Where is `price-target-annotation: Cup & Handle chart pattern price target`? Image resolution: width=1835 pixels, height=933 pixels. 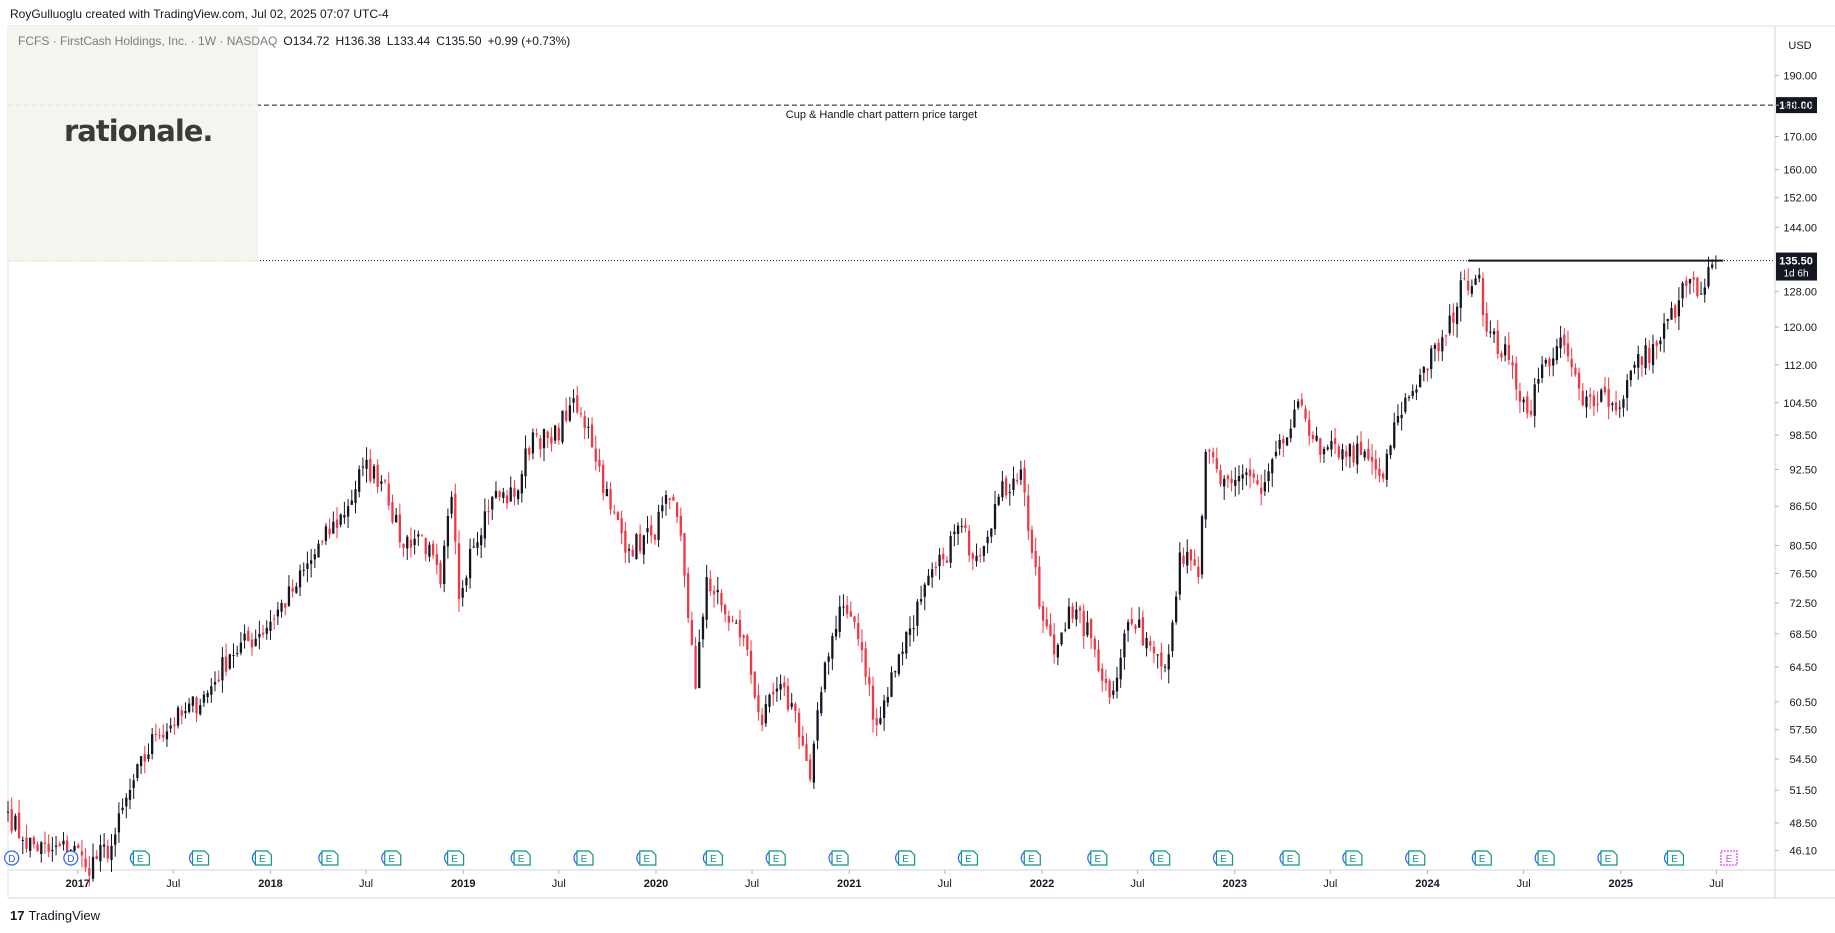 price-target-annotation: Cup & Handle chart pattern price target is located at coordinates (881, 115).